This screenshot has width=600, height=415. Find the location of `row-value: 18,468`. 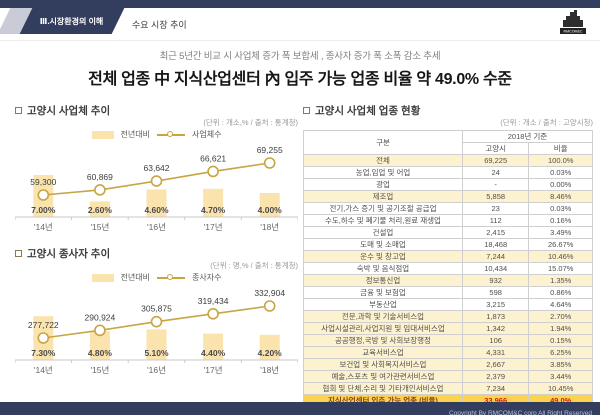

row-value: 18,468 is located at coordinates (495, 244).